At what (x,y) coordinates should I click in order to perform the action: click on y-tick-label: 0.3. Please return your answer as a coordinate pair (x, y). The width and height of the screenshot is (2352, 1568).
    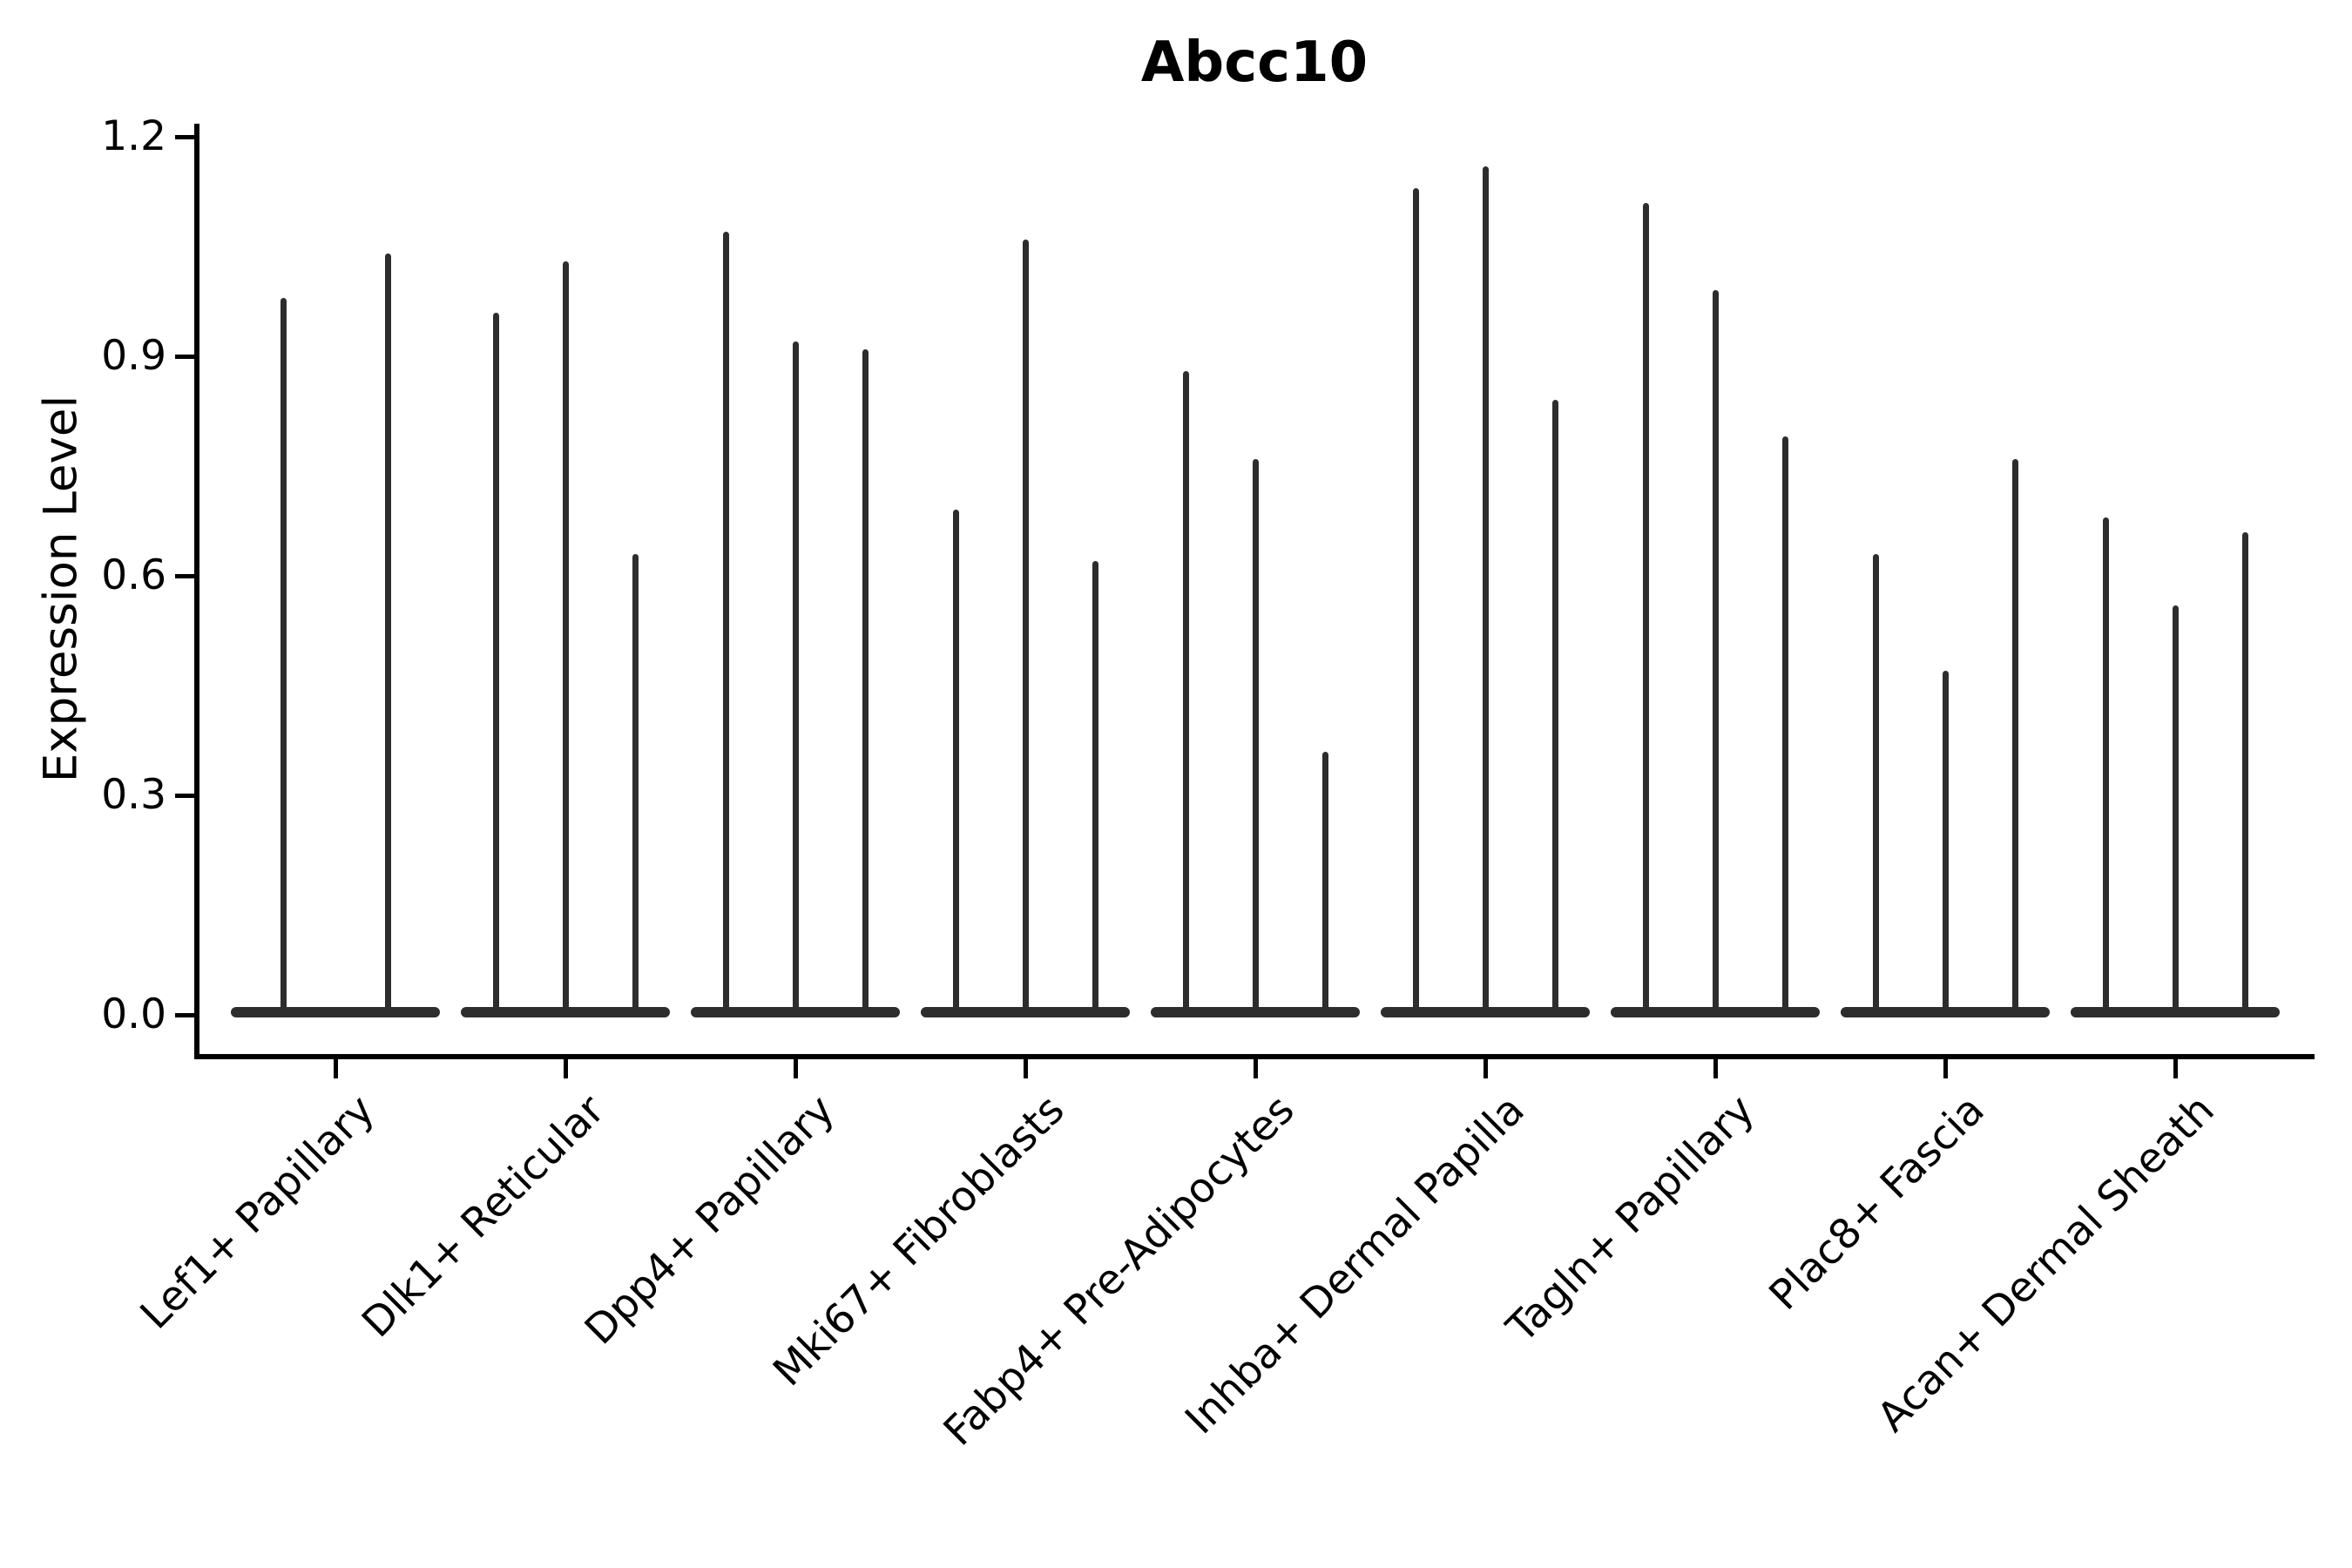
    Looking at the image, I should click on (134, 795).